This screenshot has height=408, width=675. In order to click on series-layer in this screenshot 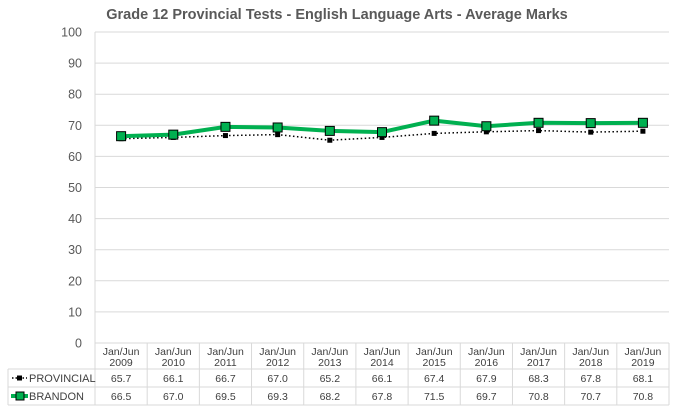, I will do `click(382, 129)`.